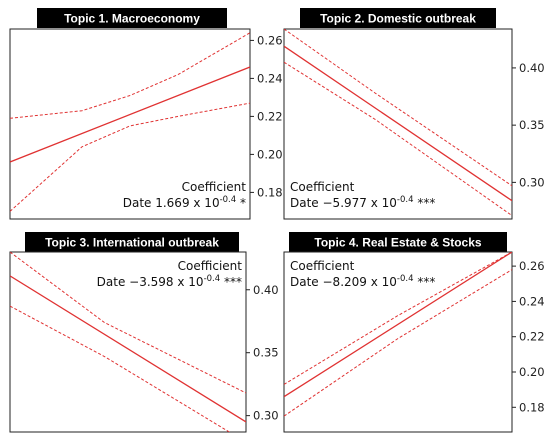 Image resolution: width=550 pixels, height=448 pixels. I want to click on coefficient-value: Date 1.669 x 10-0.4 *, so click(184, 202).